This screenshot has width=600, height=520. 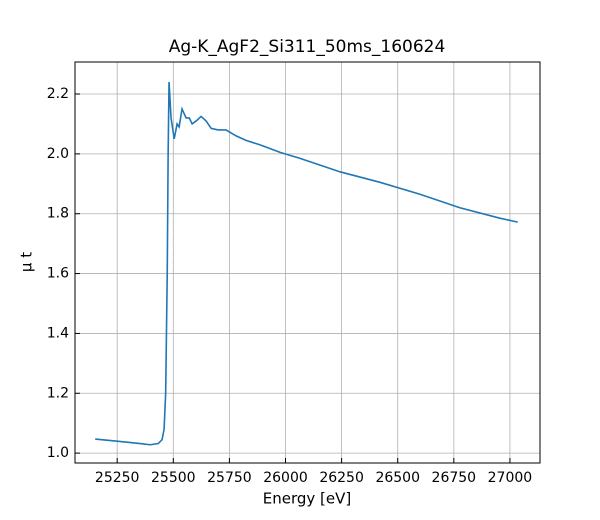 I want to click on x-tick-label: 25250, so click(x=117, y=478).